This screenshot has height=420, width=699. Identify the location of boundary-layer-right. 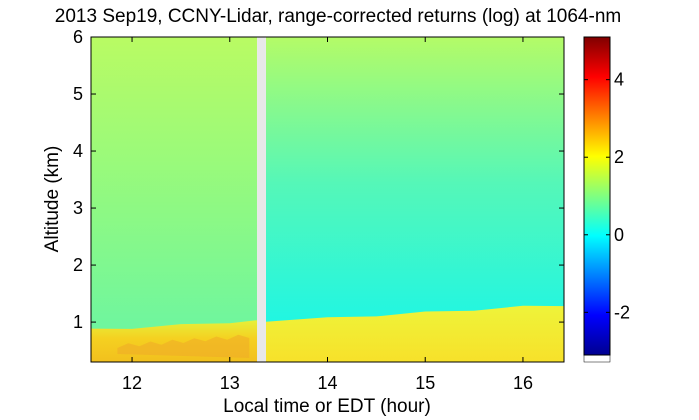
(414, 333).